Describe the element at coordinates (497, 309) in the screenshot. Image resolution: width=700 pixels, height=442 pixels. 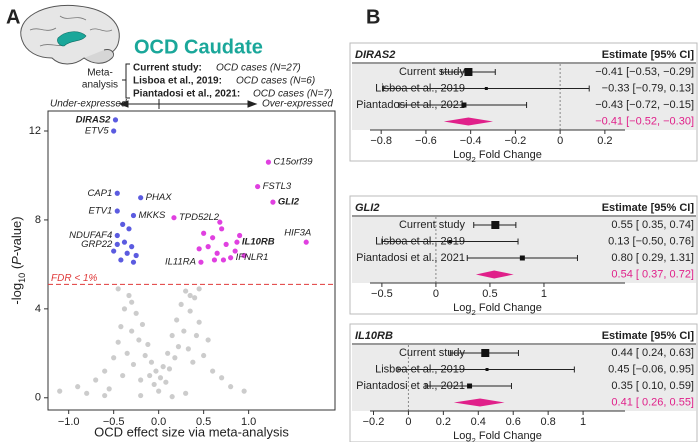
I see `x-axis-label: Log2 Fold Change` at that location.